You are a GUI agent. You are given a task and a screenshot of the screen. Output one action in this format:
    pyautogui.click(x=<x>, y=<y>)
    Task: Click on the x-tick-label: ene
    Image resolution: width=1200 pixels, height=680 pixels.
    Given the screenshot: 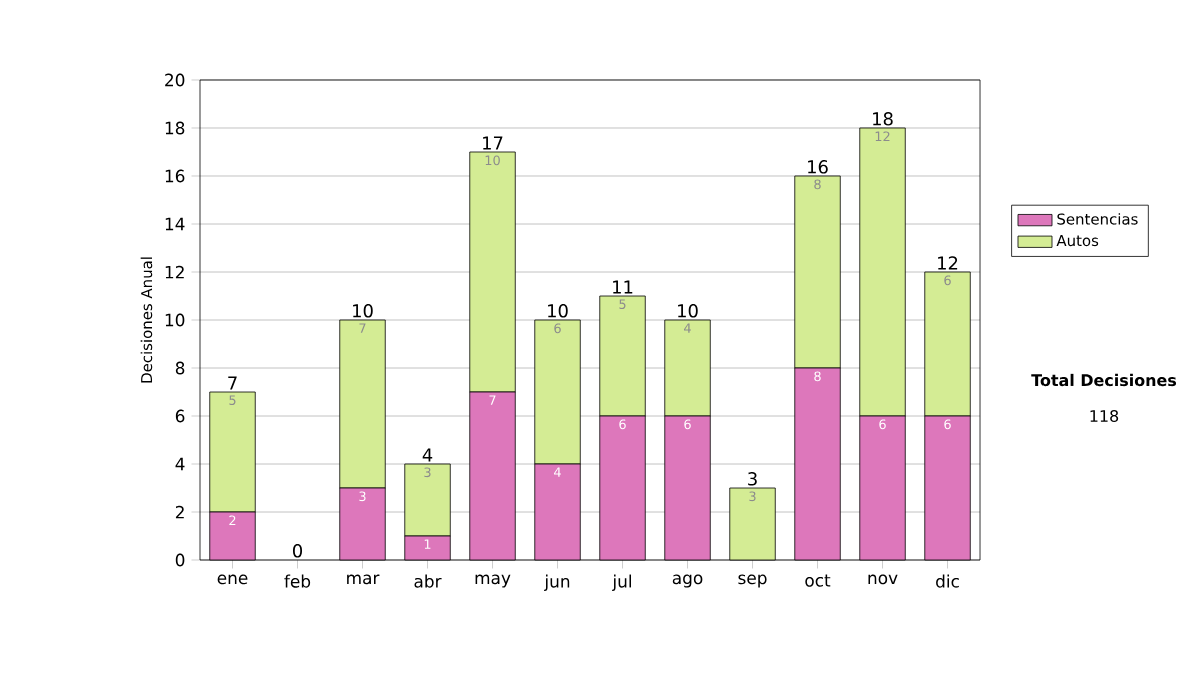 What is the action you would take?
    pyautogui.click(x=232, y=579)
    